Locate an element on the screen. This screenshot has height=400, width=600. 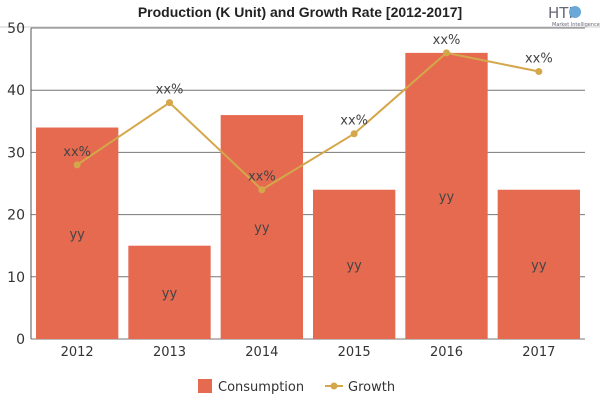
bar-2013 is located at coordinates (169, 292).